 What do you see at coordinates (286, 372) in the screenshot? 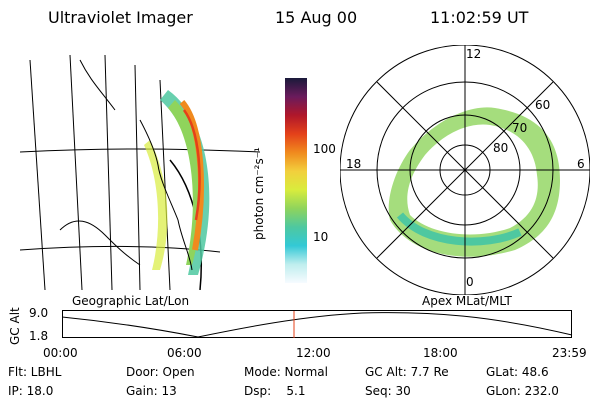
I see `meta-mode: Mode: Normal` at bounding box center [286, 372].